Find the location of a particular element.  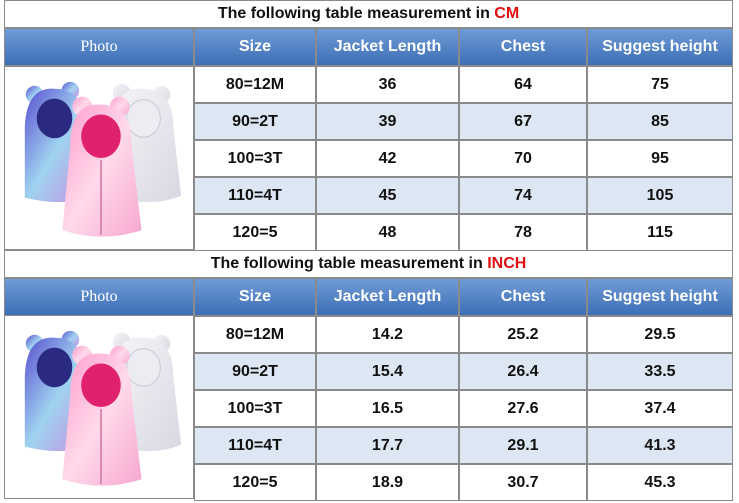

table-cell: 41.3 is located at coordinates (660, 445).